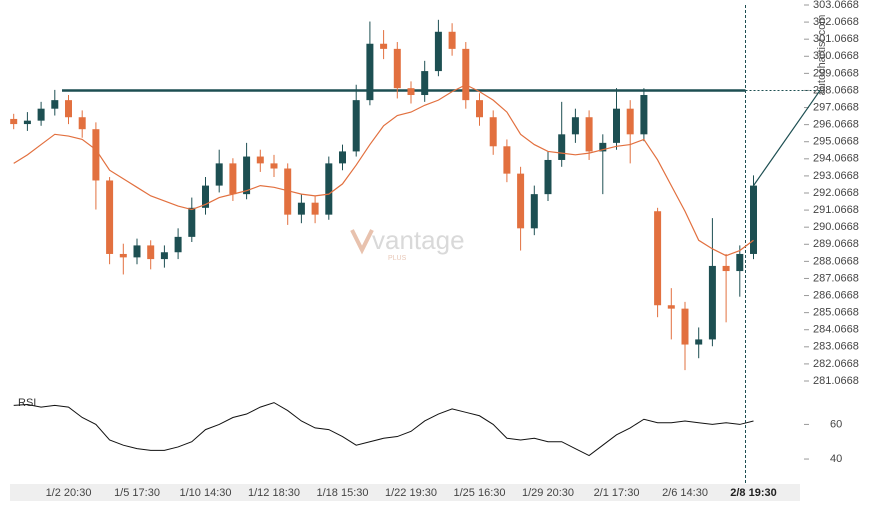 The image size is (887, 505). What do you see at coordinates (836, 278) in the screenshot?
I see `y-tick-label: 287.0668` at bounding box center [836, 278].